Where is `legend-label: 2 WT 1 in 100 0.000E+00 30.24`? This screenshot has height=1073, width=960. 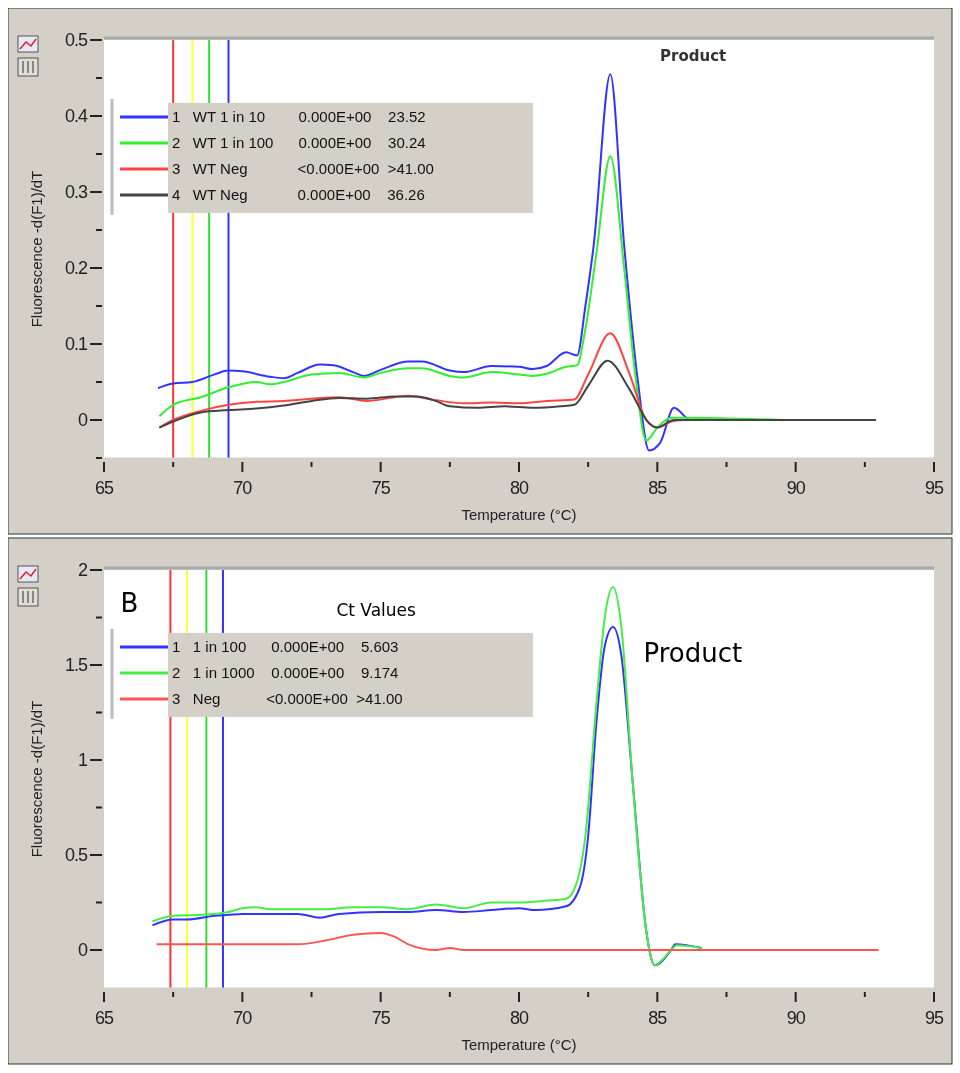 legend-label: 2 WT 1 in 100 0.000E+00 30.24 is located at coordinates (299, 143).